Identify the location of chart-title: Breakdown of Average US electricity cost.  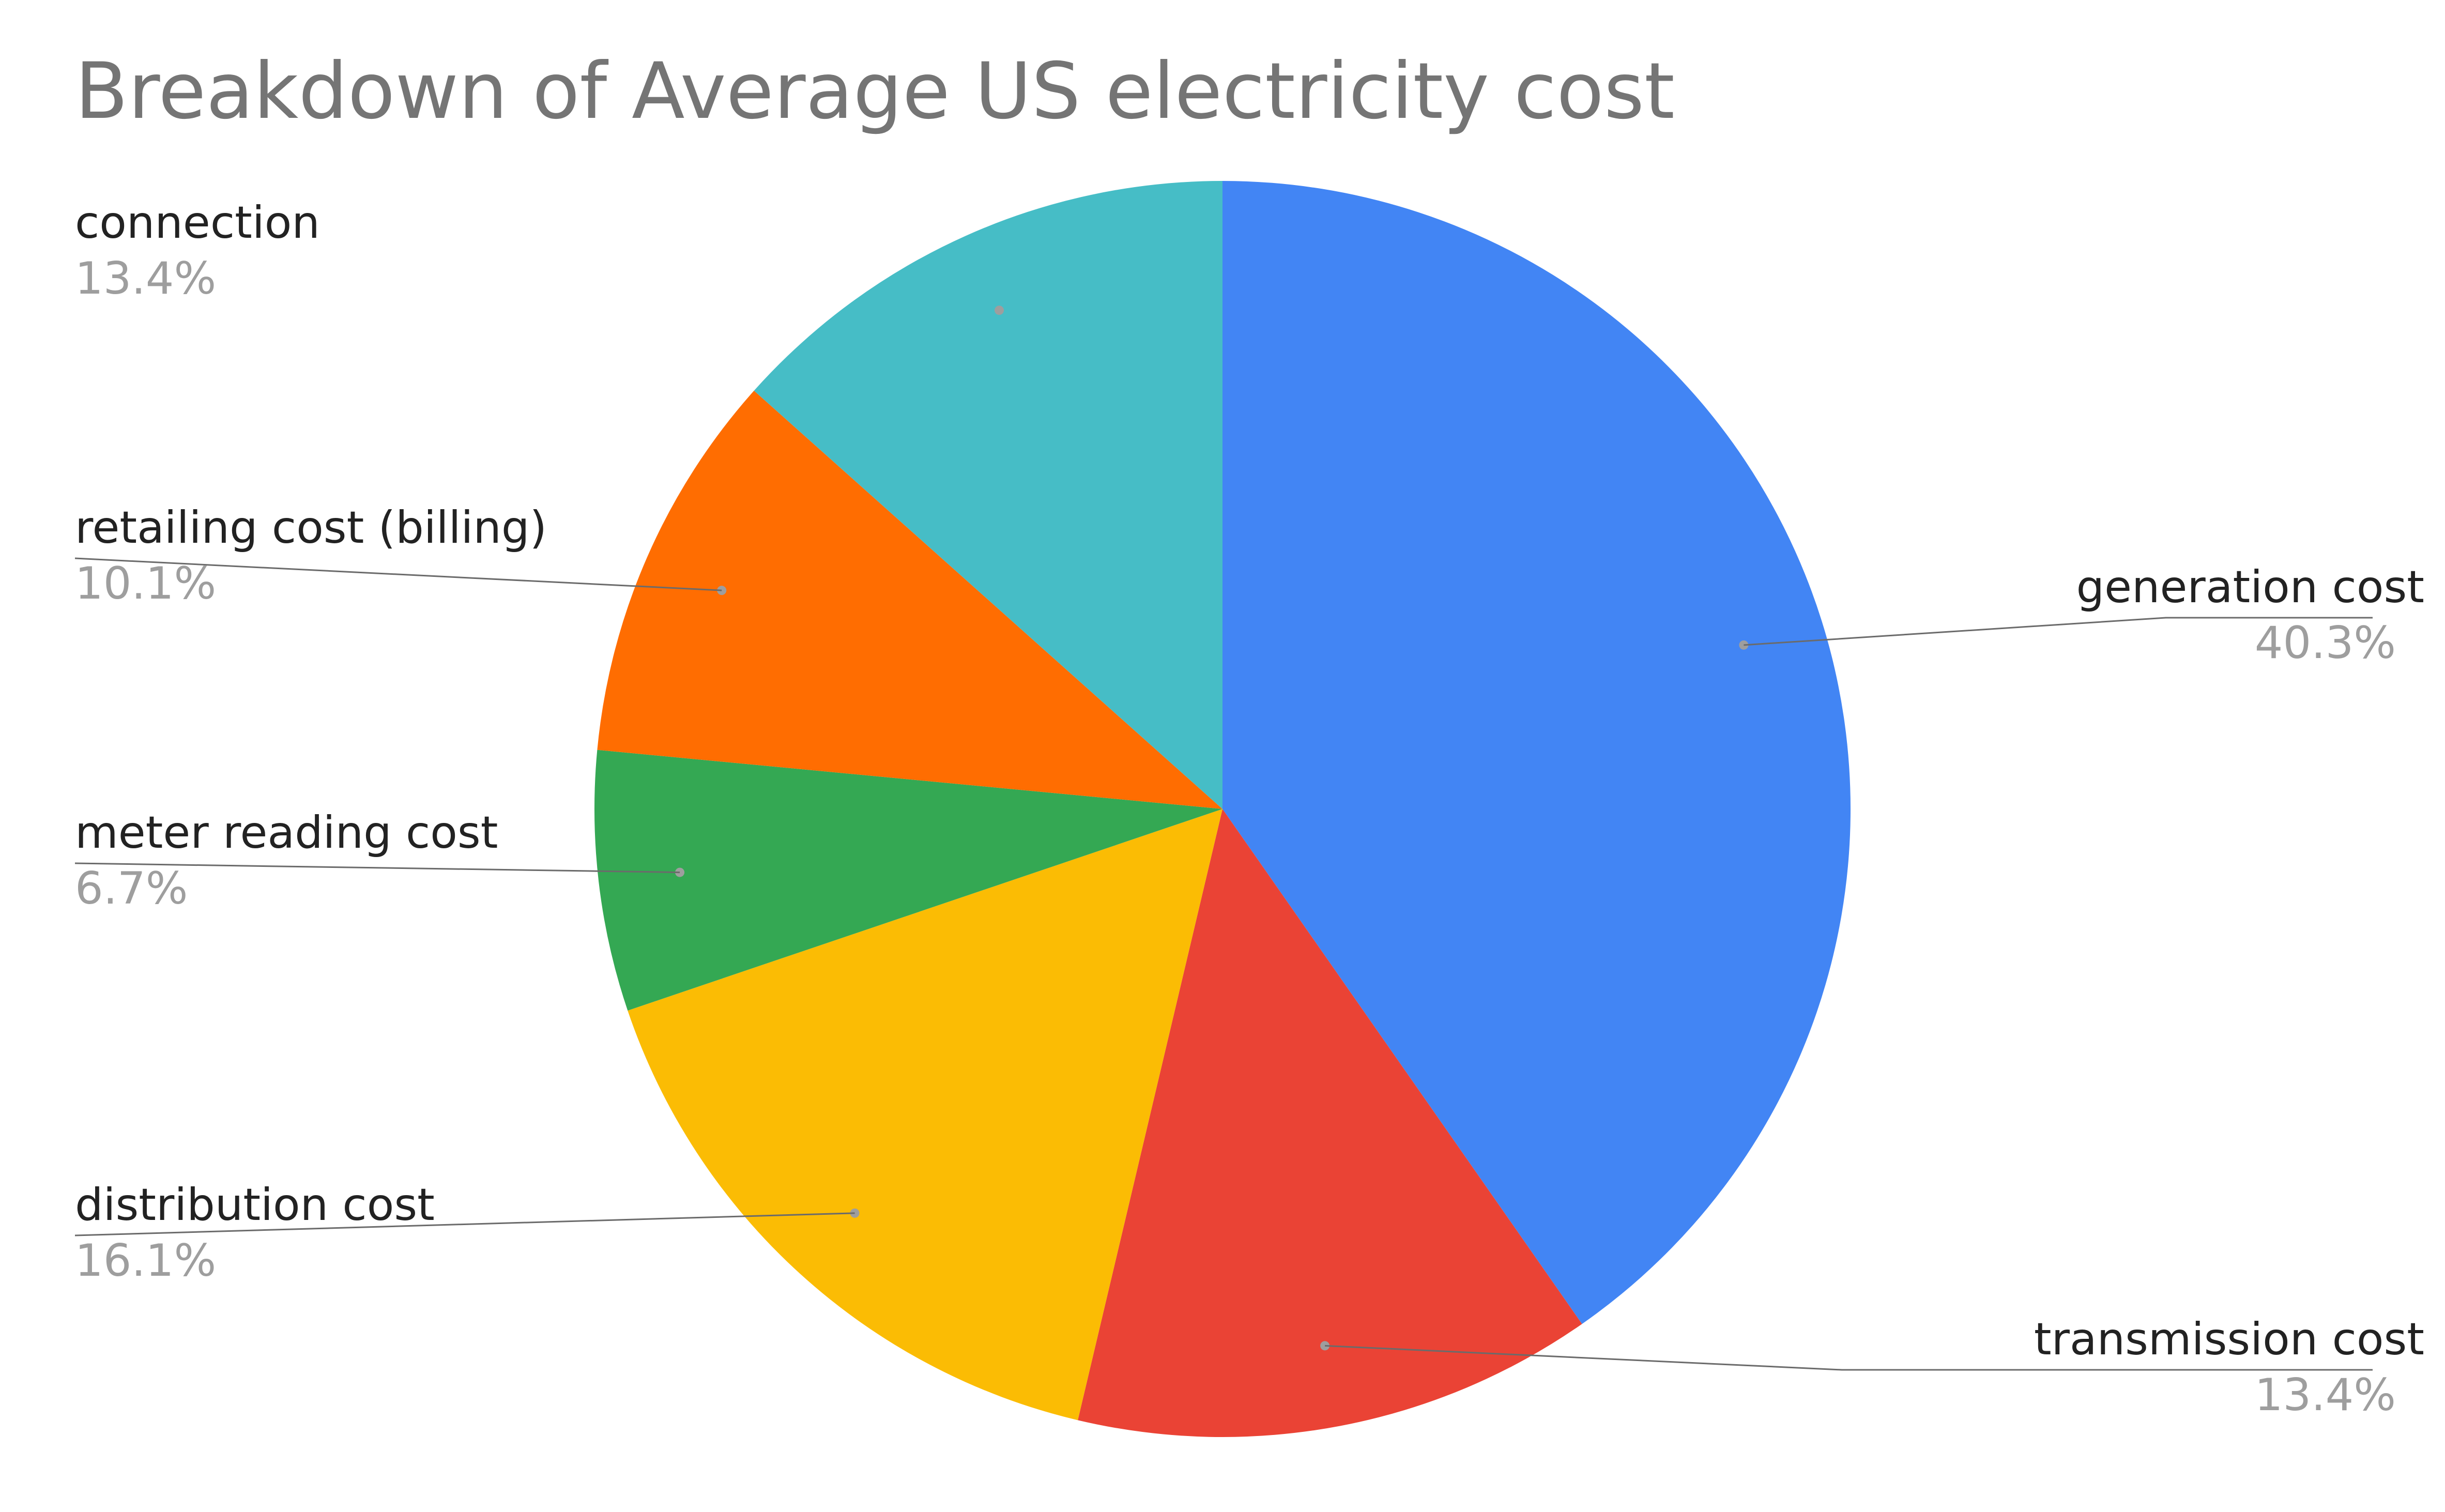
(875, 92).